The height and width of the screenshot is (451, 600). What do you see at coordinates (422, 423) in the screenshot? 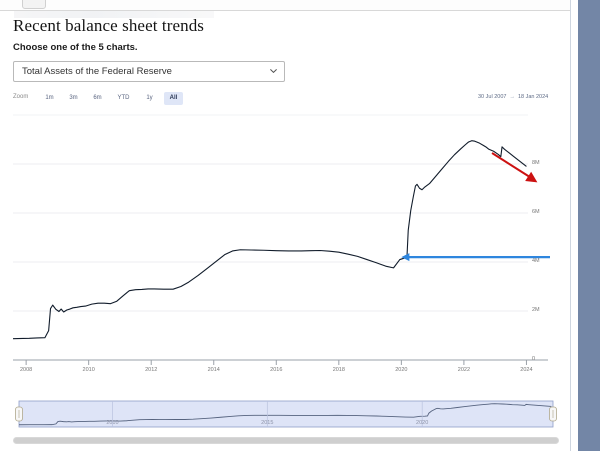
I see `navigator-x-label: 2020` at bounding box center [422, 423].